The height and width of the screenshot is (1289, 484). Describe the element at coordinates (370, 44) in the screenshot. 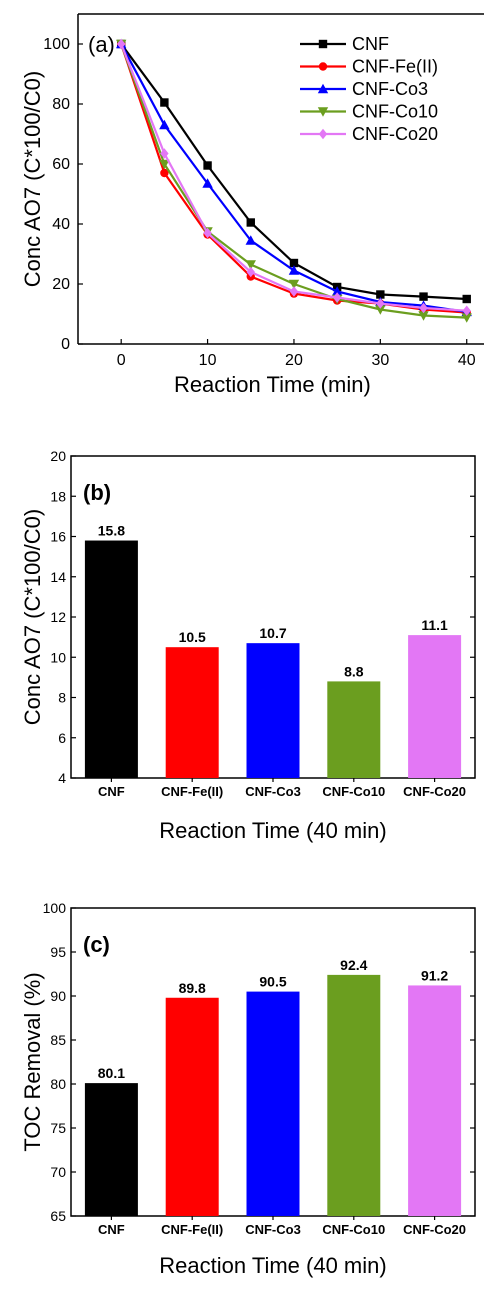

I see `legend-label: CNF` at that location.